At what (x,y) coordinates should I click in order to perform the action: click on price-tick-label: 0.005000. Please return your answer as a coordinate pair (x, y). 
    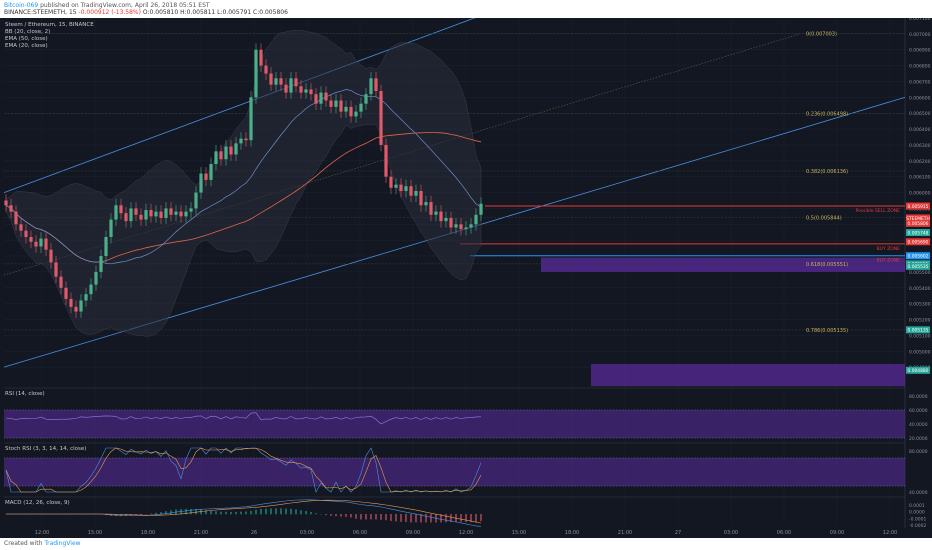
    Looking at the image, I should click on (920, 352).